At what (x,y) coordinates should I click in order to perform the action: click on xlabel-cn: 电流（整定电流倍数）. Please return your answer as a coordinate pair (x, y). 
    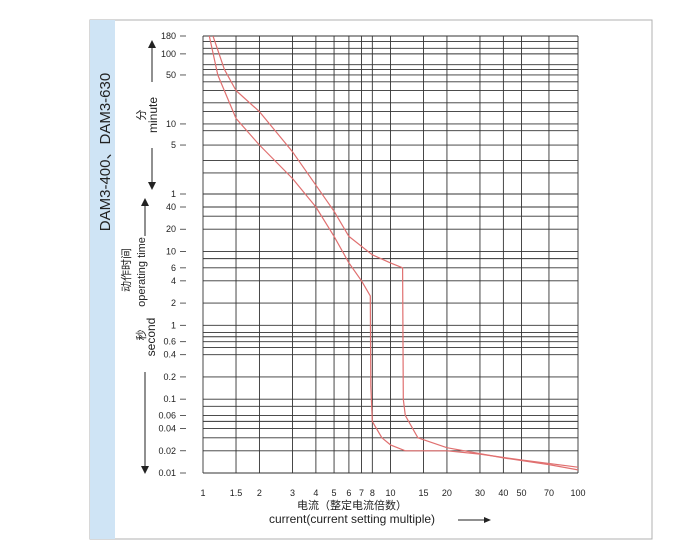
    Looking at the image, I should click on (352, 505).